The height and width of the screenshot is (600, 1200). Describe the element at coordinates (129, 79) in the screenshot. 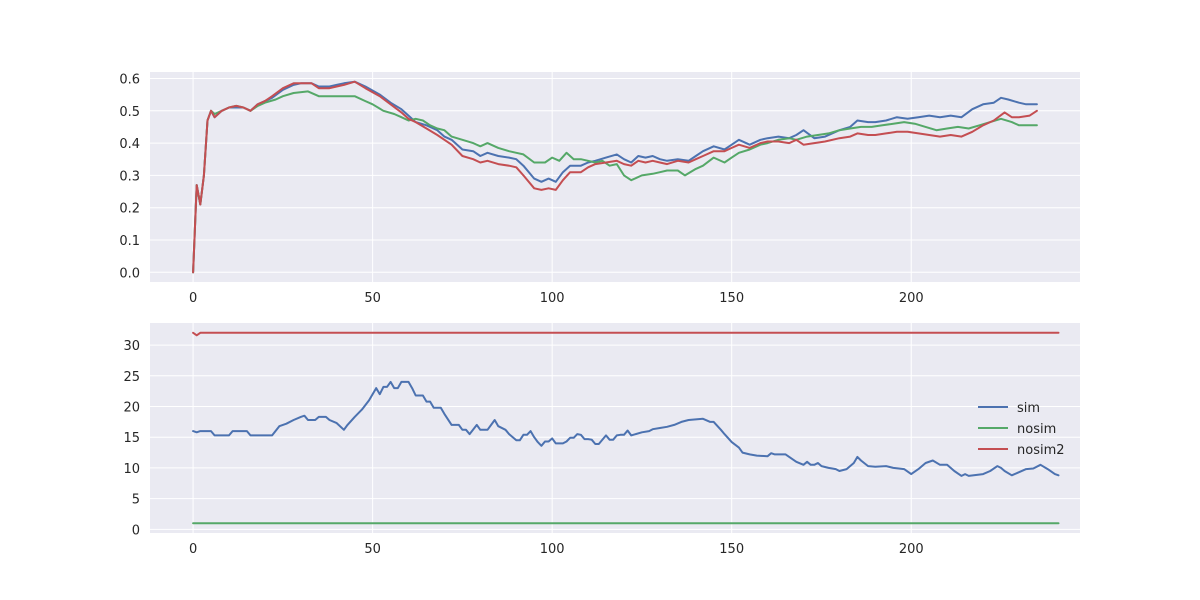

I see `y-tick-label: 0.6` at that location.